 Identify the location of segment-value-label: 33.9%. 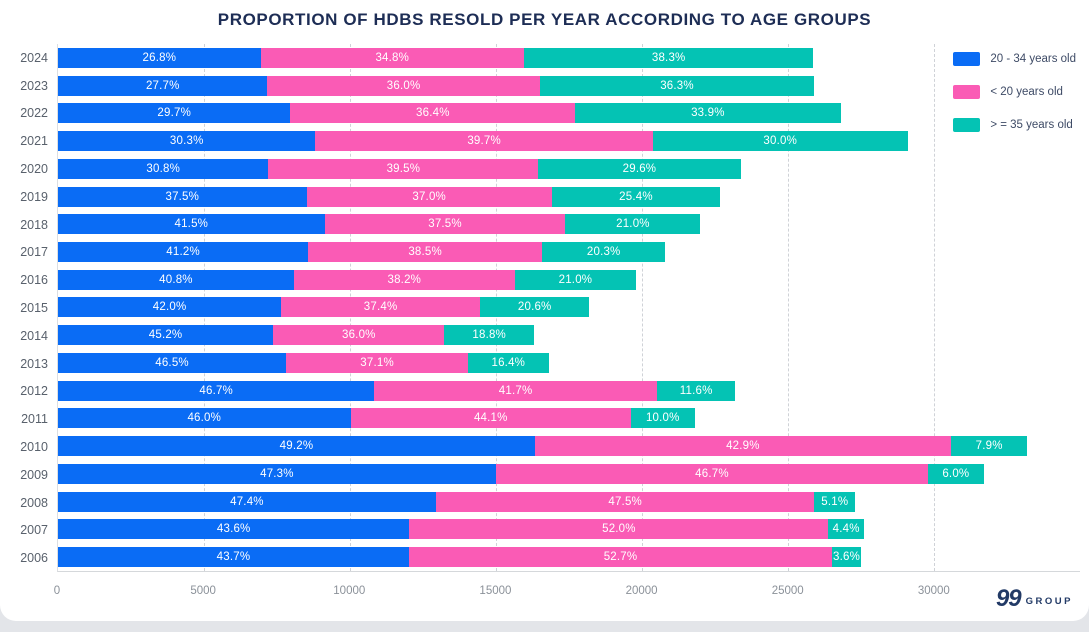
(708, 113).